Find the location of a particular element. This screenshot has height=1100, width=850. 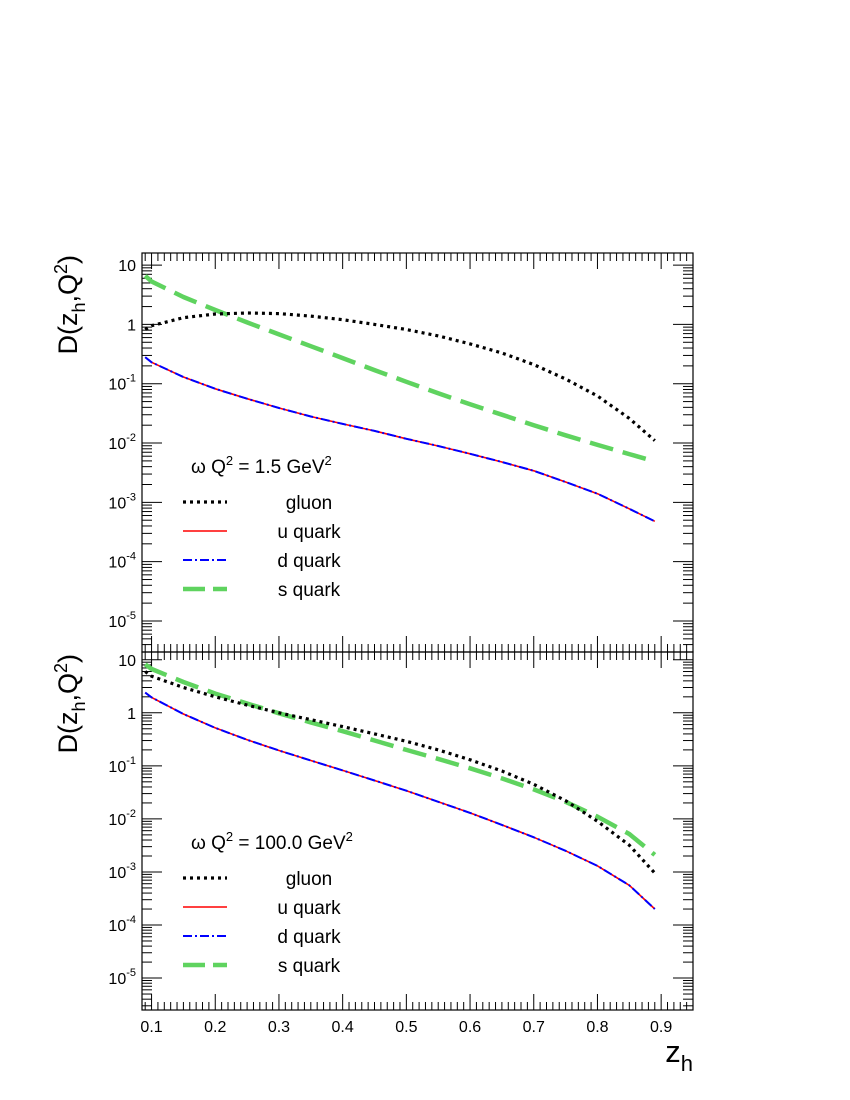

legend-title-value: = 1.5 GeV is located at coordinates (279, 467).